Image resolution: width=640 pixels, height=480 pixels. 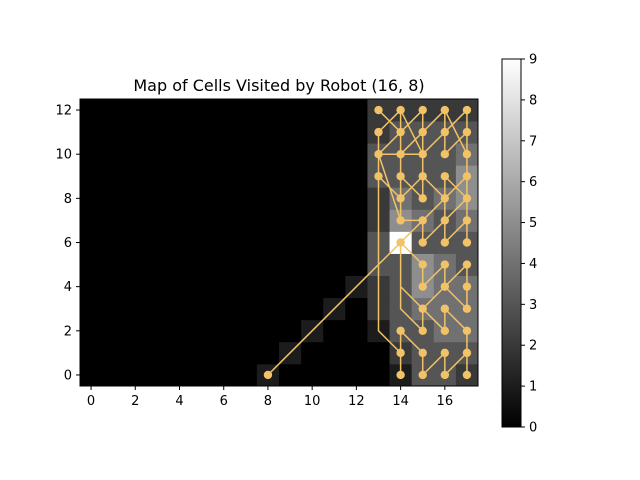 What do you see at coordinates (179, 401) in the screenshot?
I see `x-tick-label: 4` at bounding box center [179, 401].